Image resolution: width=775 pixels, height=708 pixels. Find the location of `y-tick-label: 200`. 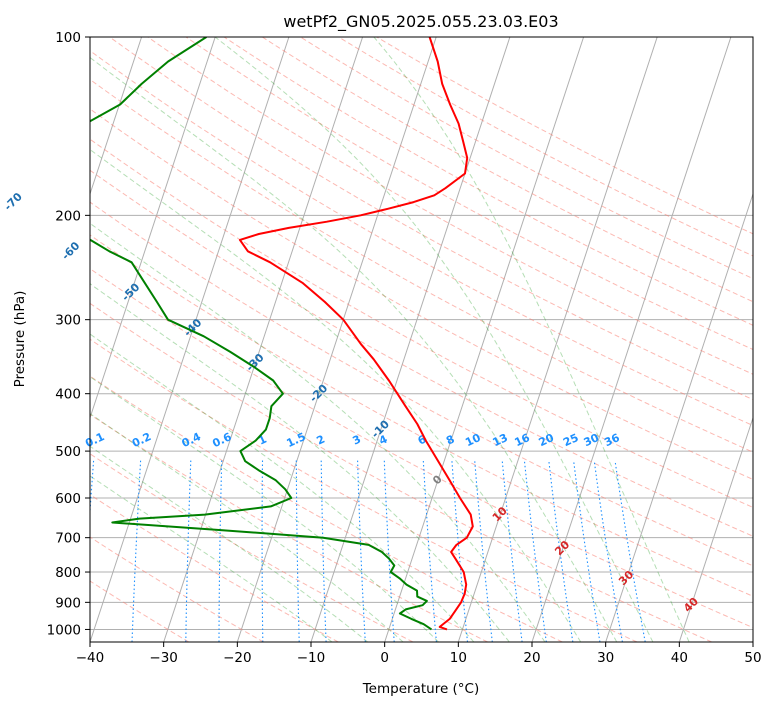

y-tick-label: 200 is located at coordinates (68, 216).